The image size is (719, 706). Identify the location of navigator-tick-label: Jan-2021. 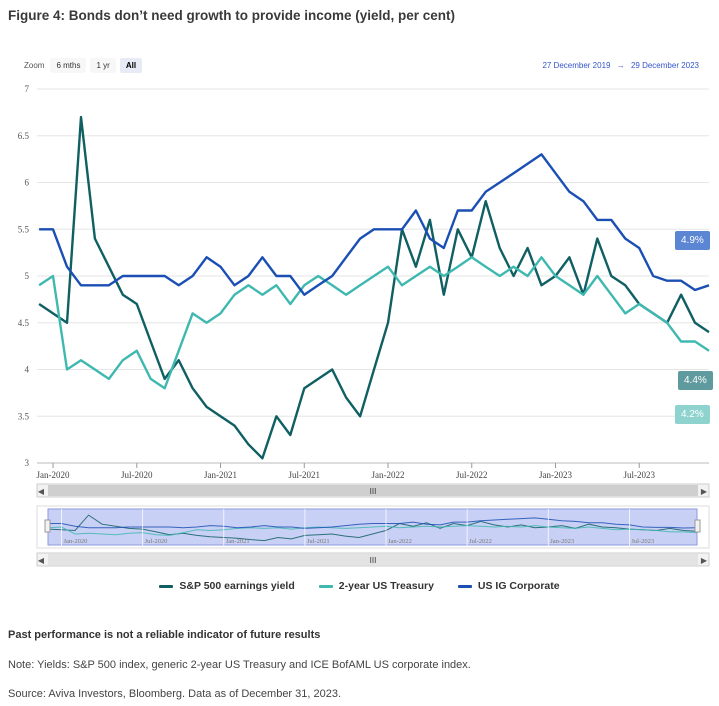
(238, 541).